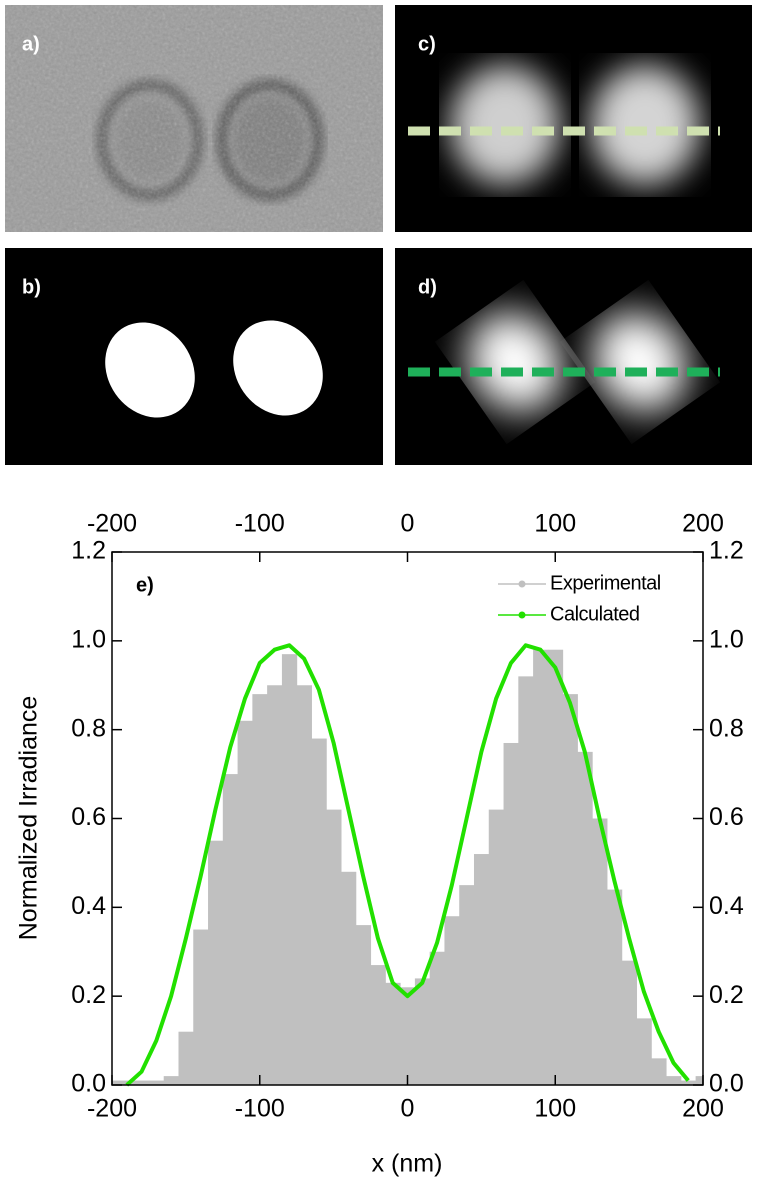 This screenshot has height=1191, width=757. What do you see at coordinates (726, 1084) in the screenshot?
I see `y2-tick-label: 0.0` at bounding box center [726, 1084].